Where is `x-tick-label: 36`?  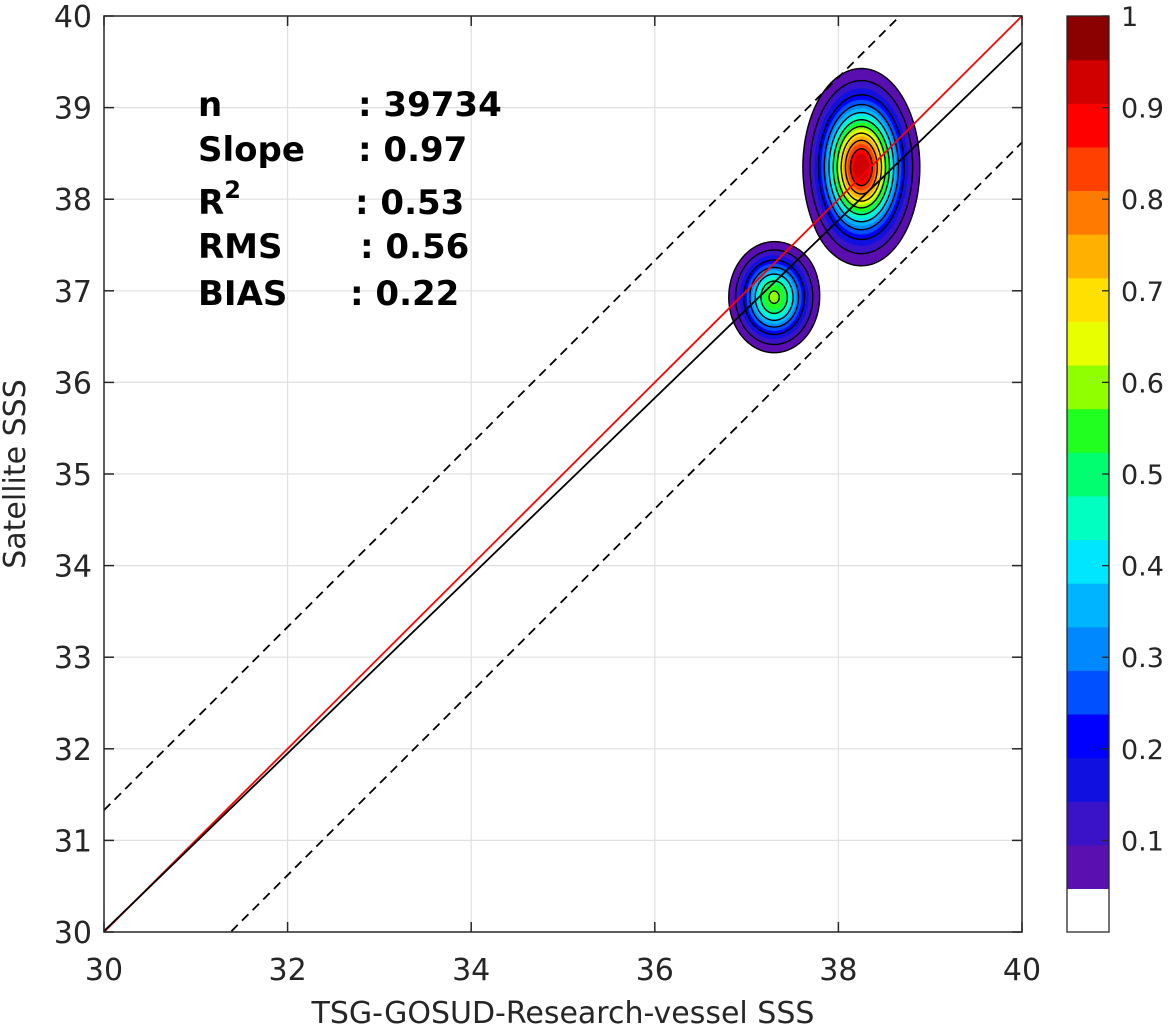
x-tick-label: 36 is located at coordinates (655, 970).